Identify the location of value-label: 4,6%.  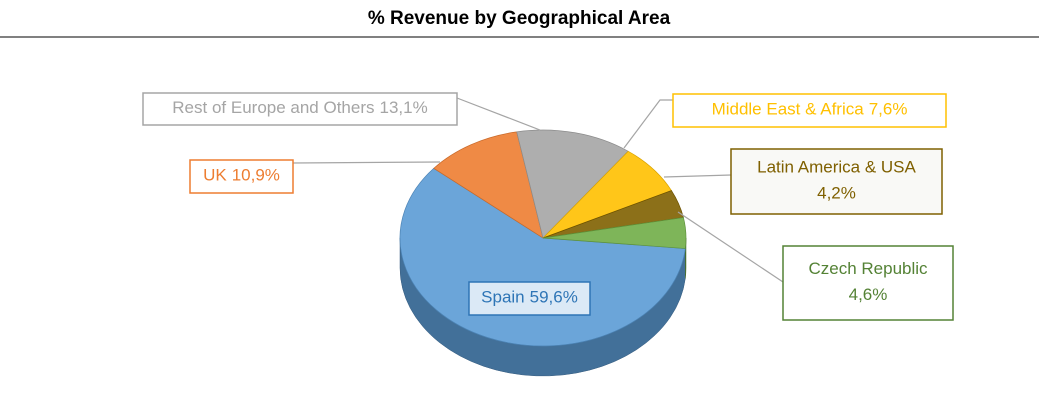
(868, 294).